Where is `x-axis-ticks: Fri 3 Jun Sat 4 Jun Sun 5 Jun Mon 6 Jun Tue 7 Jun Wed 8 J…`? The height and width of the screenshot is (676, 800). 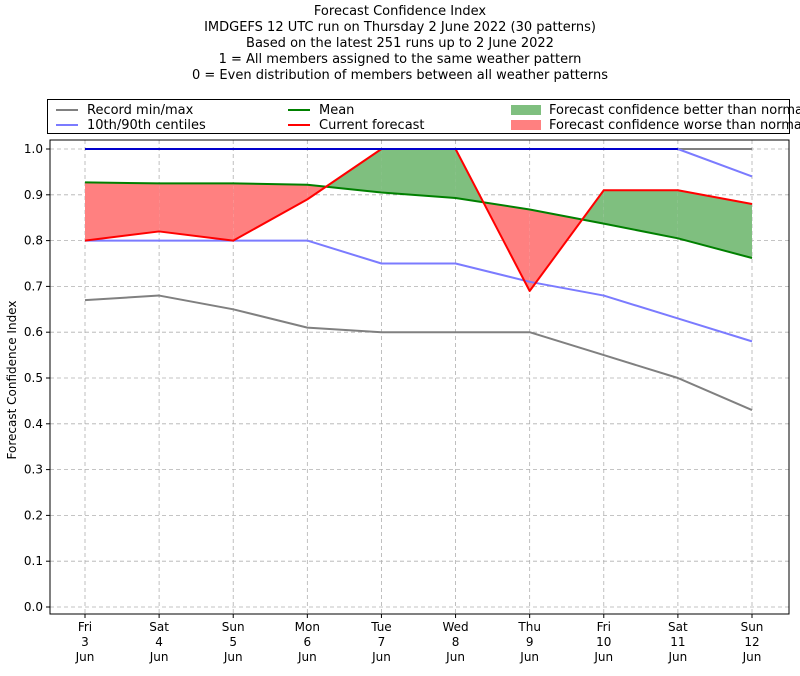
x-axis-ticks: Fri 3 Jun Sat 4 Jun Sun 5 Jun Mon 6 Jun Tue 7 Jun Wed 8 J… is located at coordinates (419, 639).